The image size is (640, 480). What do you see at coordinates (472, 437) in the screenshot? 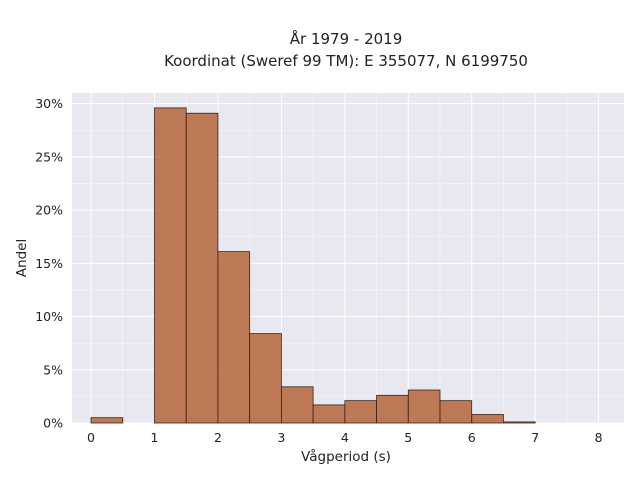
I see `x-tick-label: 6` at bounding box center [472, 437].